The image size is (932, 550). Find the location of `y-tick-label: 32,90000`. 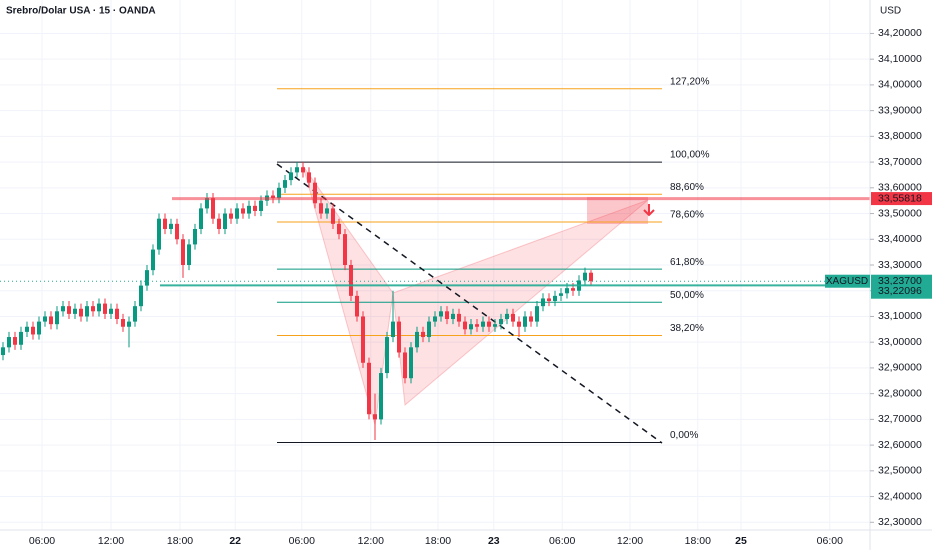

y-tick-label: 32,90000 is located at coordinates (900, 368).